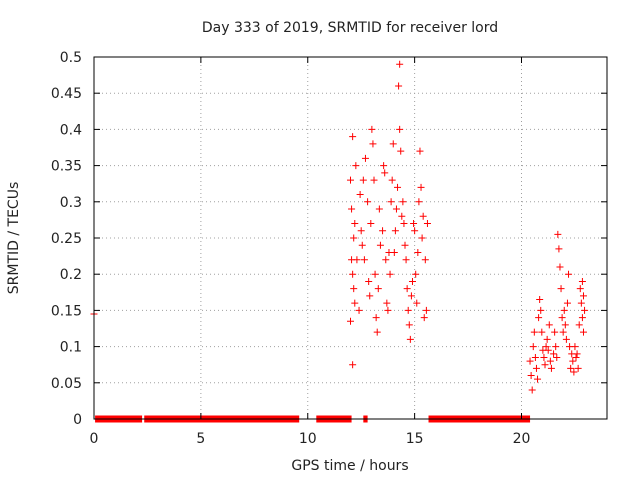 Image resolution: width=640 pixels, height=480 pixels. Describe the element at coordinates (522, 439) in the screenshot. I see `x-tick-label: 20` at that location.